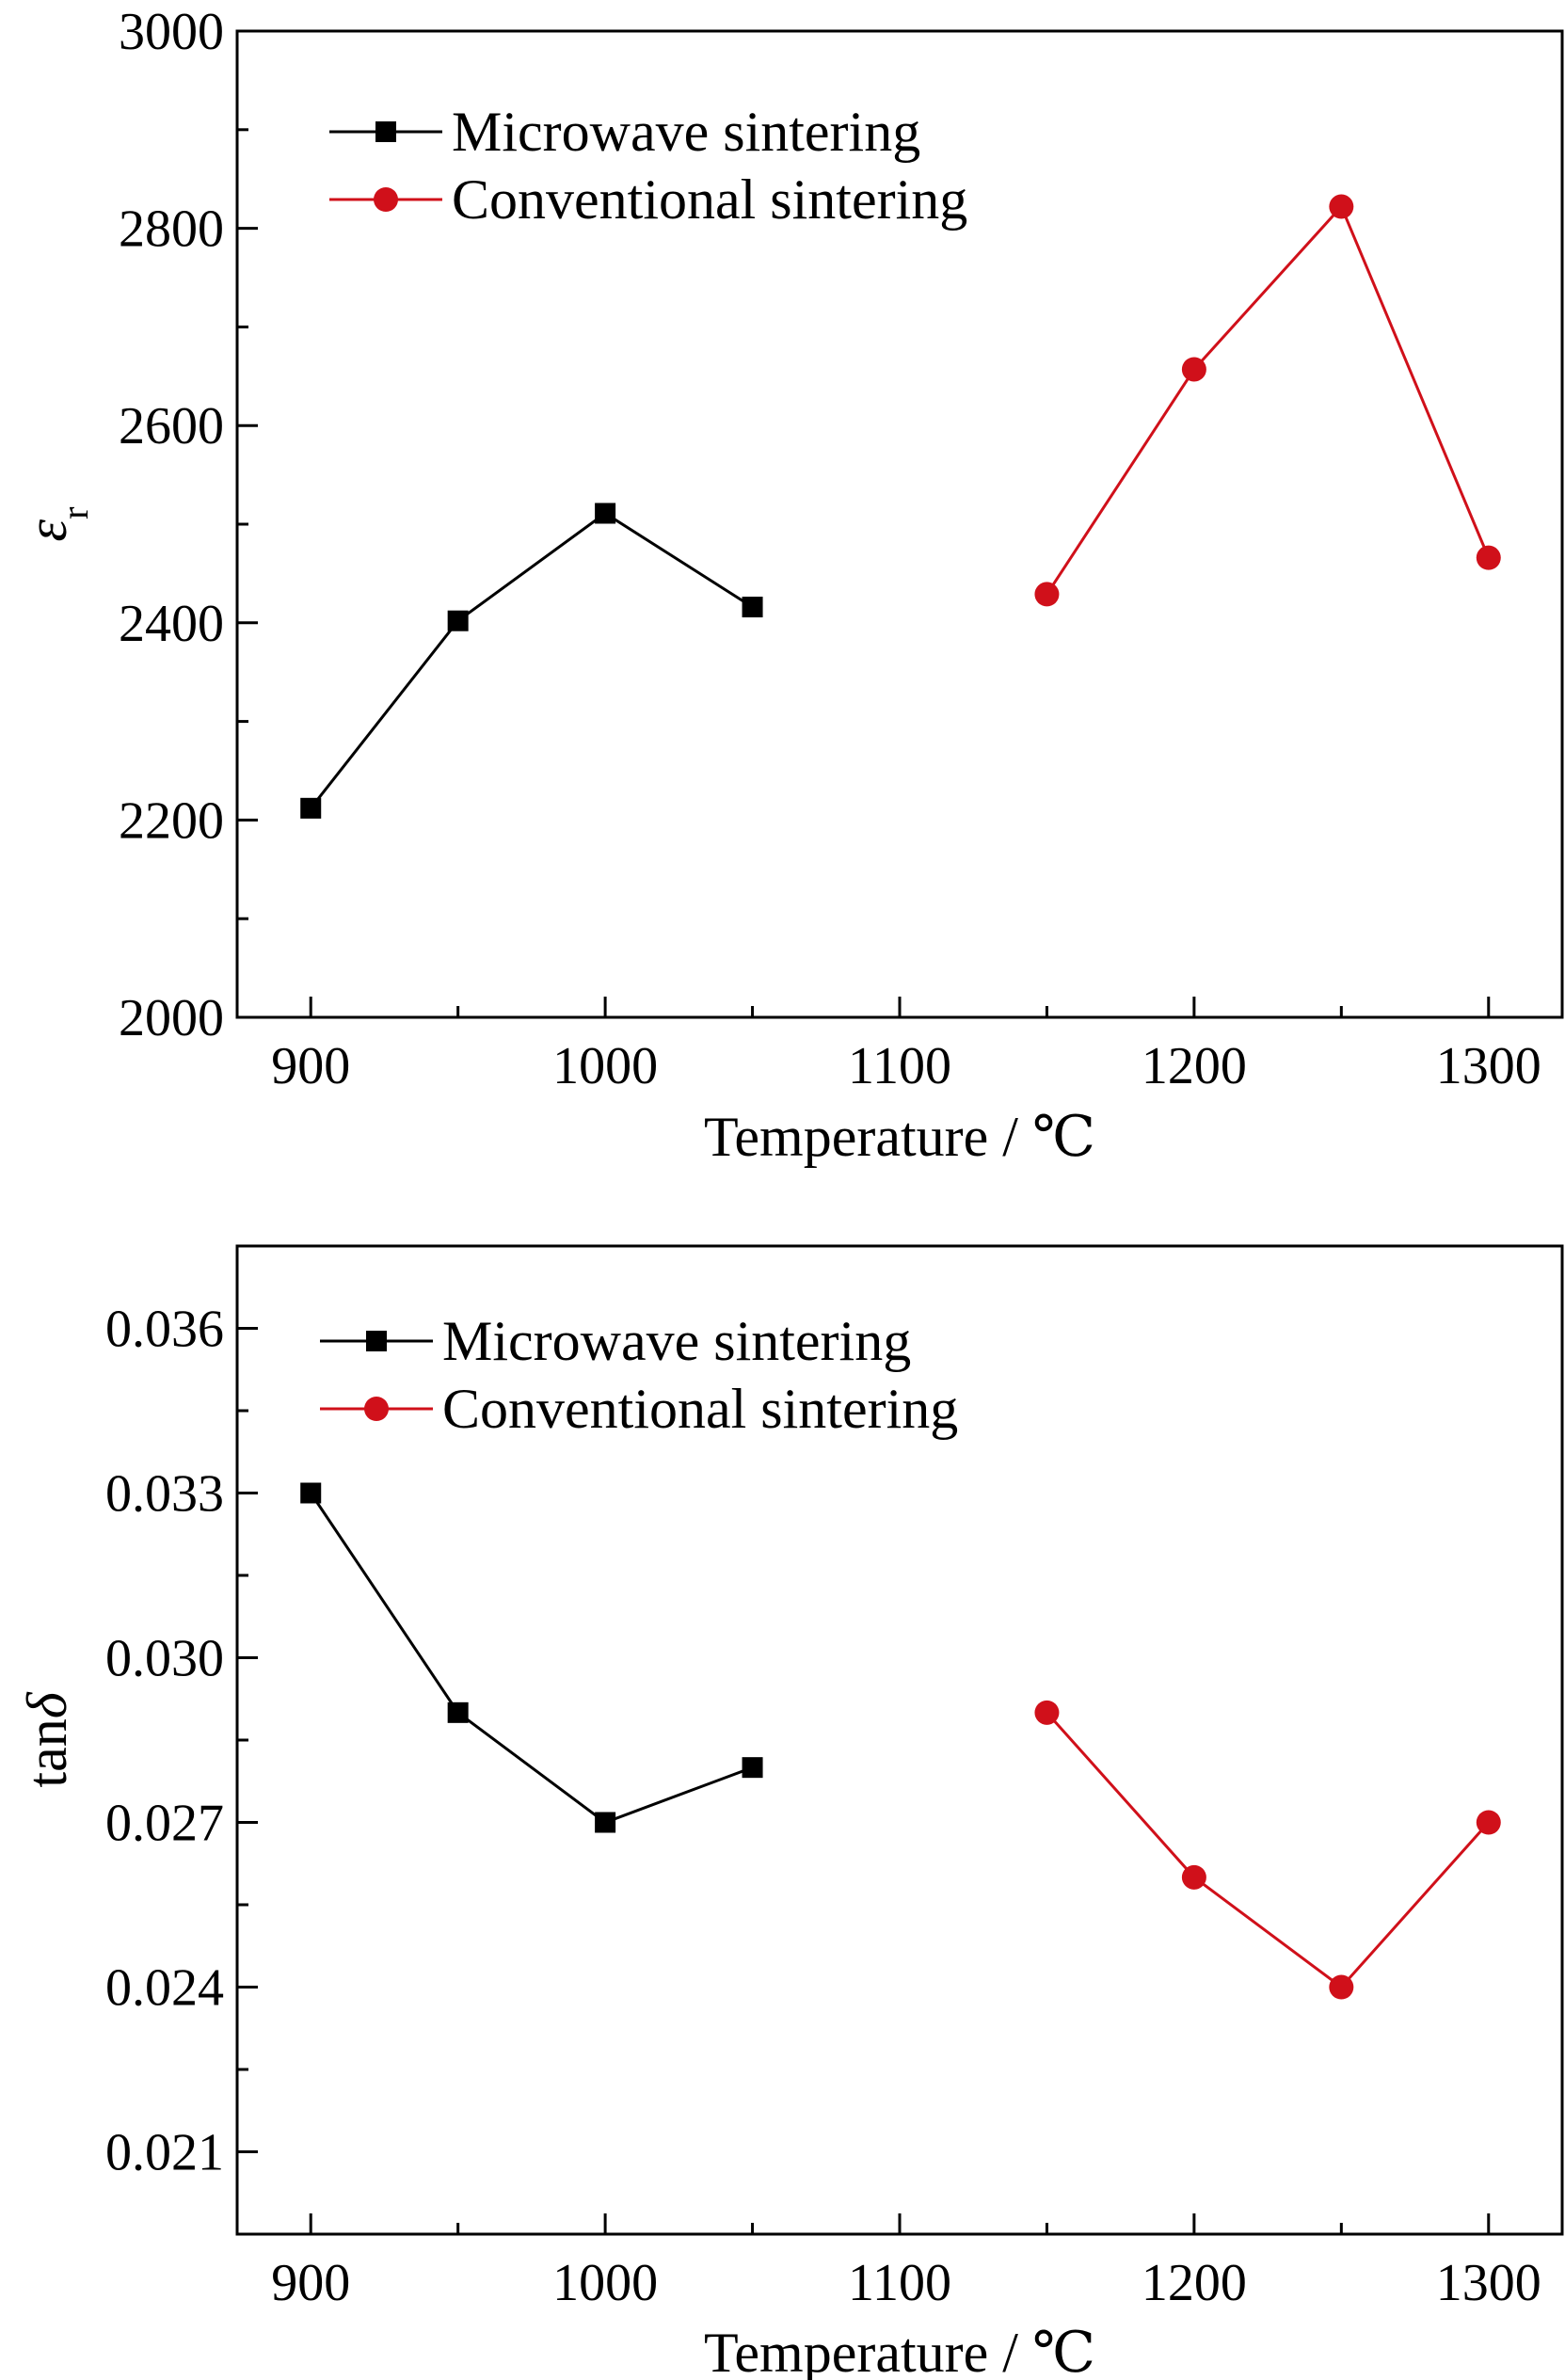 The width and height of the screenshot is (1565, 2380). I want to click on y-tick-label: 0.021, so click(165, 2153).